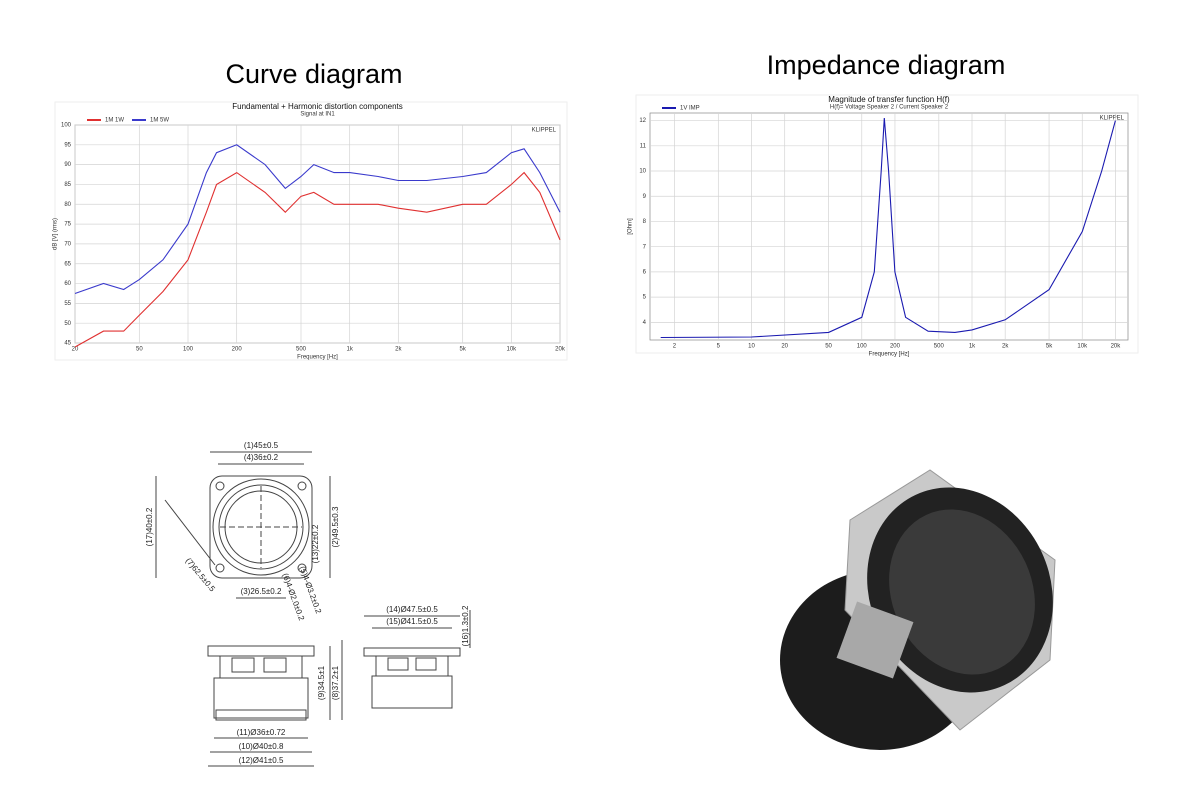 This screenshot has width=1200, height=800. Describe the element at coordinates (261, 445) in the screenshot. I see `dimension-label: (1)45±0.5` at that location.